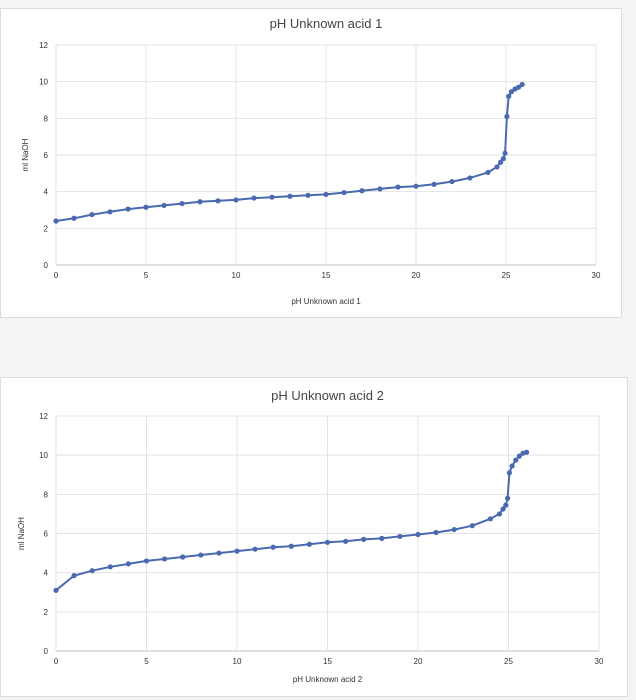  Describe the element at coordinates (326, 301) in the screenshot. I see `x-axis-title: pH Unknown acid 1` at that location.